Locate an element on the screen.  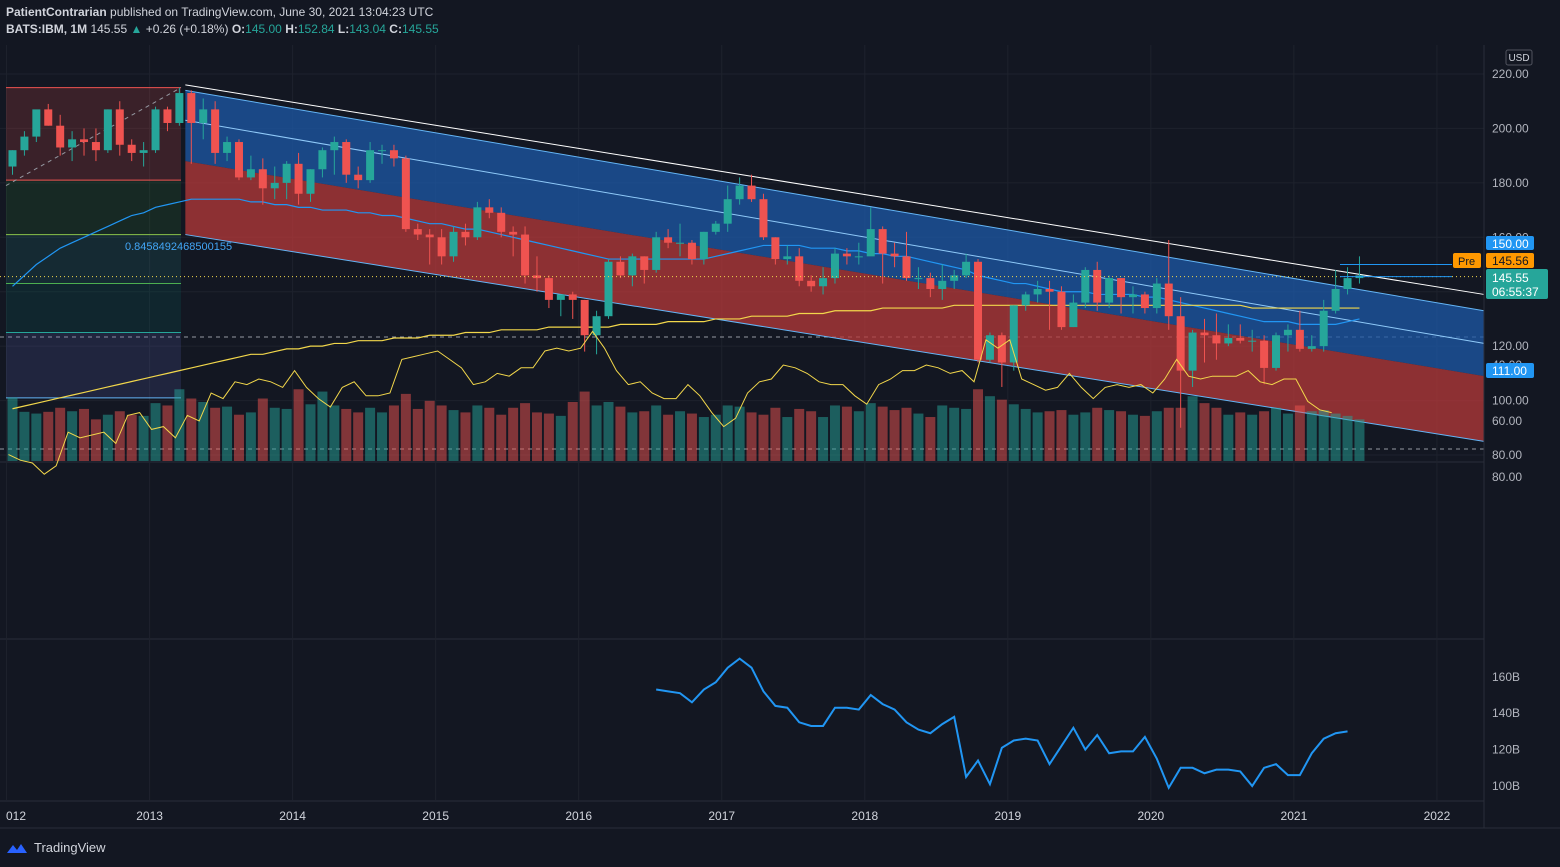
author-name: PatientContrarian is located at coordinates (56, 12).